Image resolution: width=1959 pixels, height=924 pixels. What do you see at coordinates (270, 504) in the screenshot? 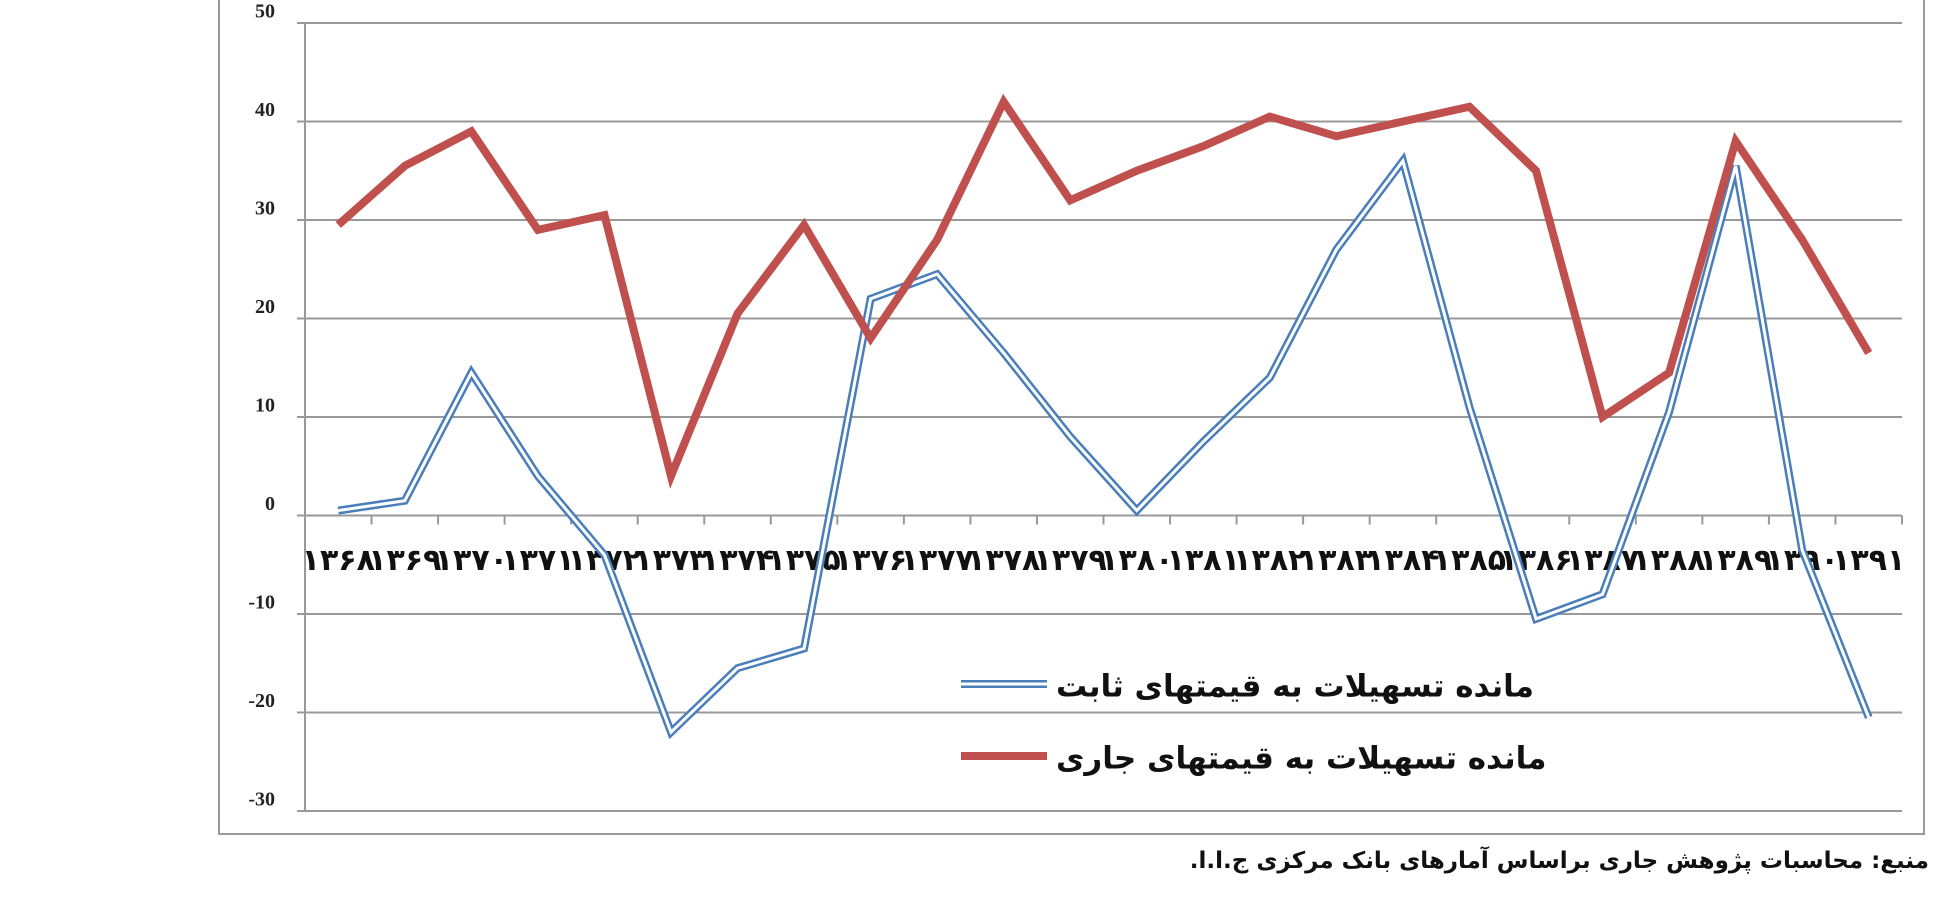
I see `y-tick-label: 0` at bounding box center [270, 504].